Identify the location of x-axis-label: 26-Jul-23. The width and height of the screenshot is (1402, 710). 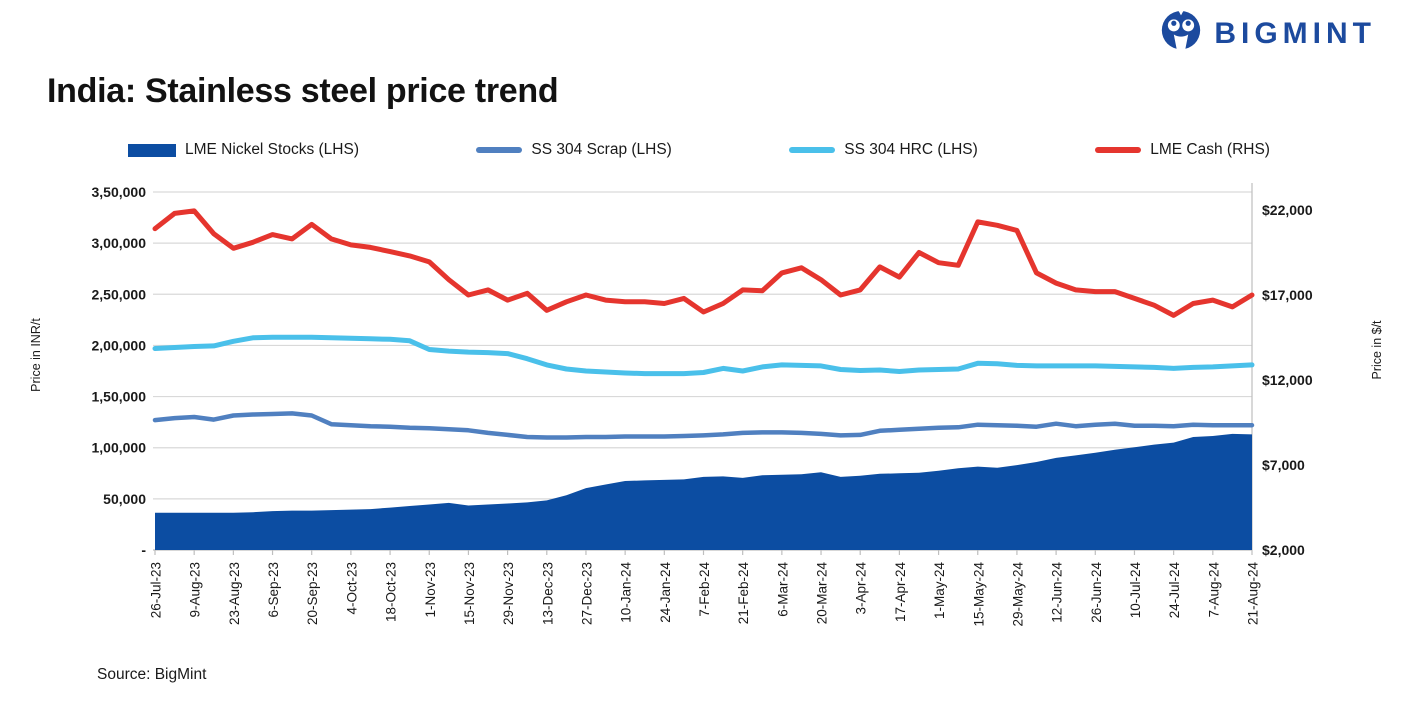
(156, 590).